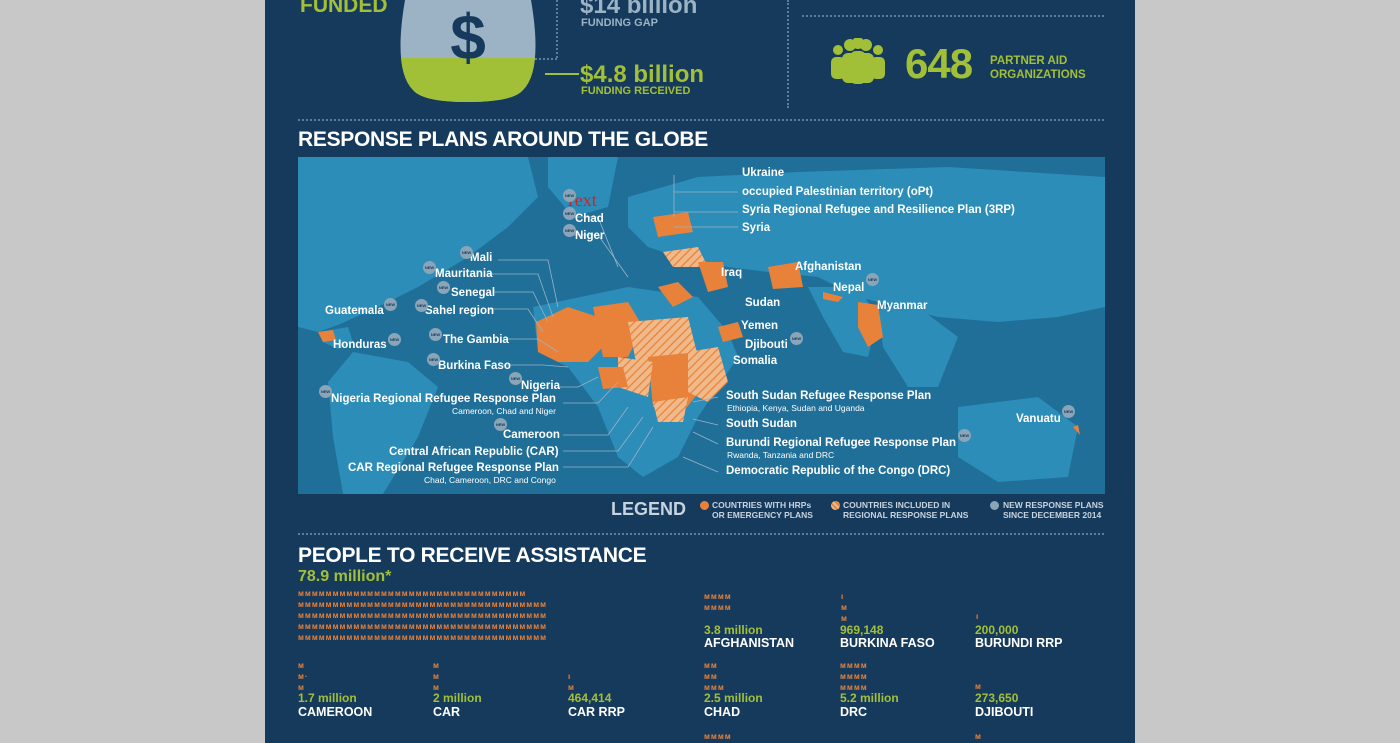 The height and width of the screenshot is (743, 1400). What do you see at coordinates (1052, 515) in the screenshot?
I see `legend-item-new-line2: SINCE DECEMBER 2014` at bounding box center [1052, 515].